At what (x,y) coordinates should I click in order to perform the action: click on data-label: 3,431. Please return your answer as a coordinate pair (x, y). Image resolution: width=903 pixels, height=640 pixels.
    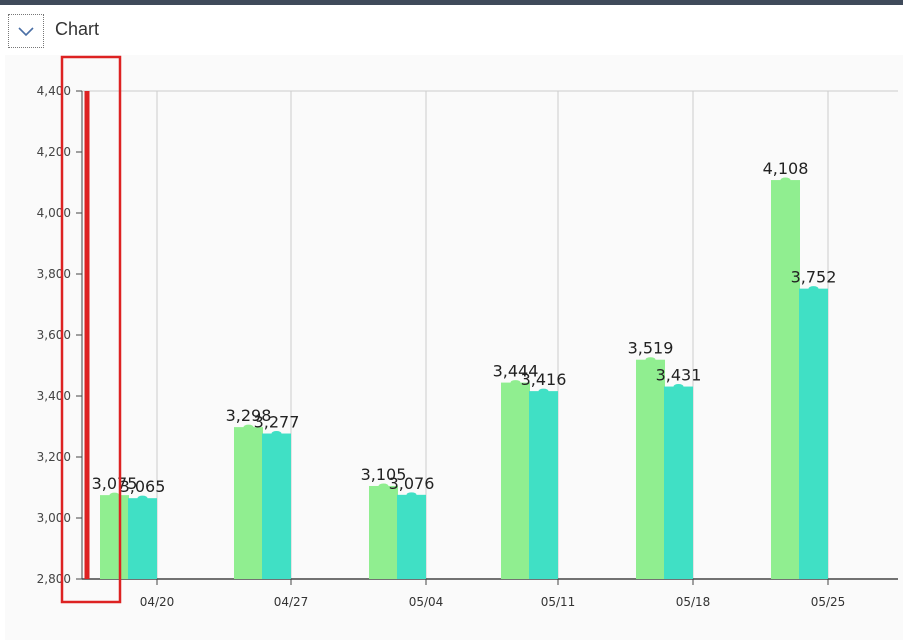
    Looking at the image, I should click on (679, 375).